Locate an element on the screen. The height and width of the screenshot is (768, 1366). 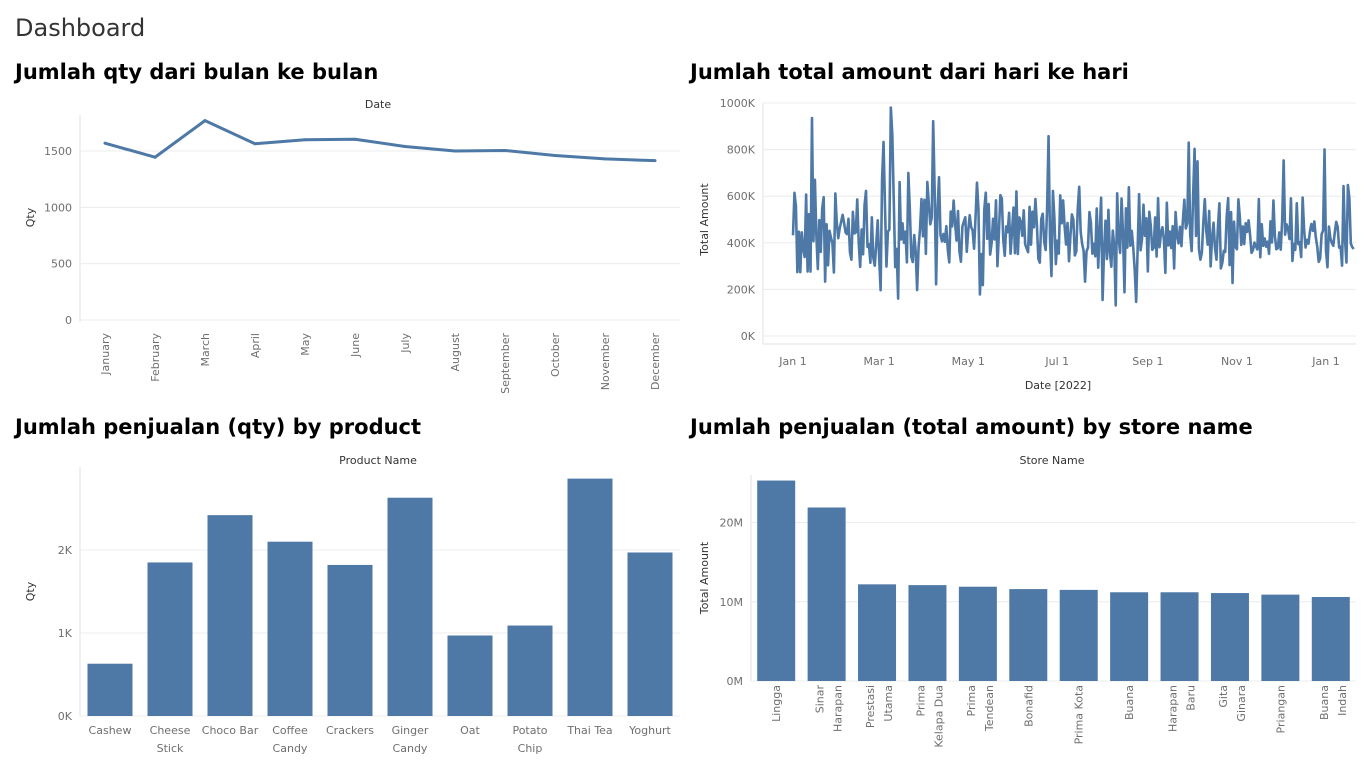
product-qty-x-tick-label: Potato Chip is located at coordinates (529, 739).